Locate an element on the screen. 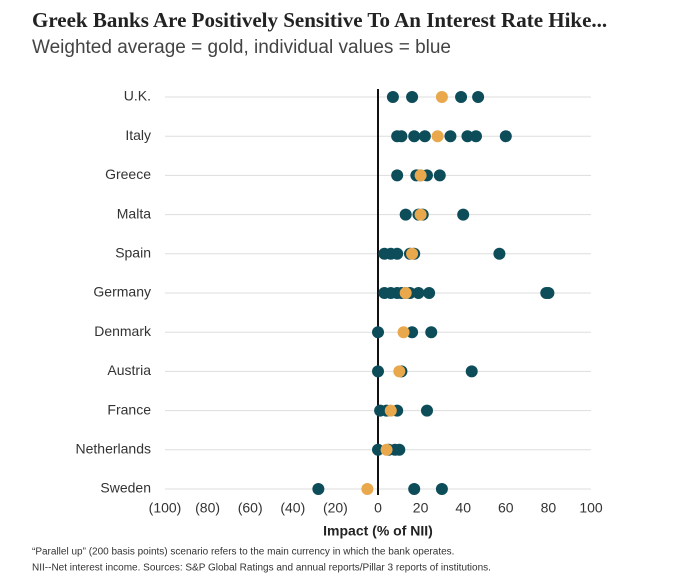  x-tick-label: (100) is located at coordinates (165, 508).